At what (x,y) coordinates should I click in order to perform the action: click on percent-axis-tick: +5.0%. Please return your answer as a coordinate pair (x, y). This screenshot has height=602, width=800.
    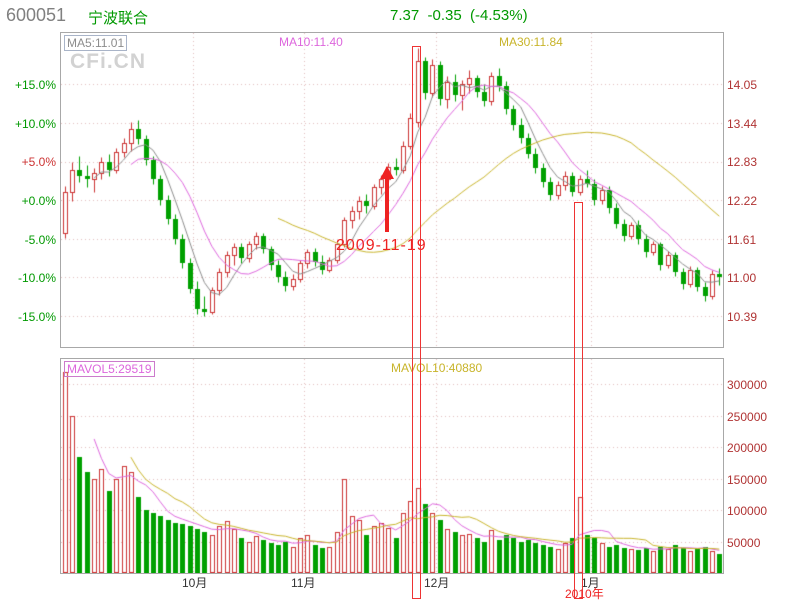
    Looking at the image, I should click on (38, 162).